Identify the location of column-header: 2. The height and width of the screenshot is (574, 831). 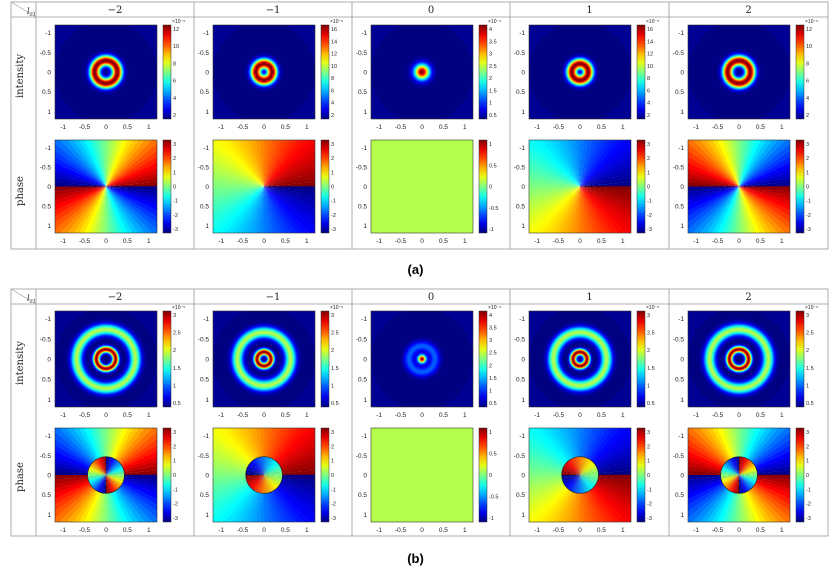
(748, 10).